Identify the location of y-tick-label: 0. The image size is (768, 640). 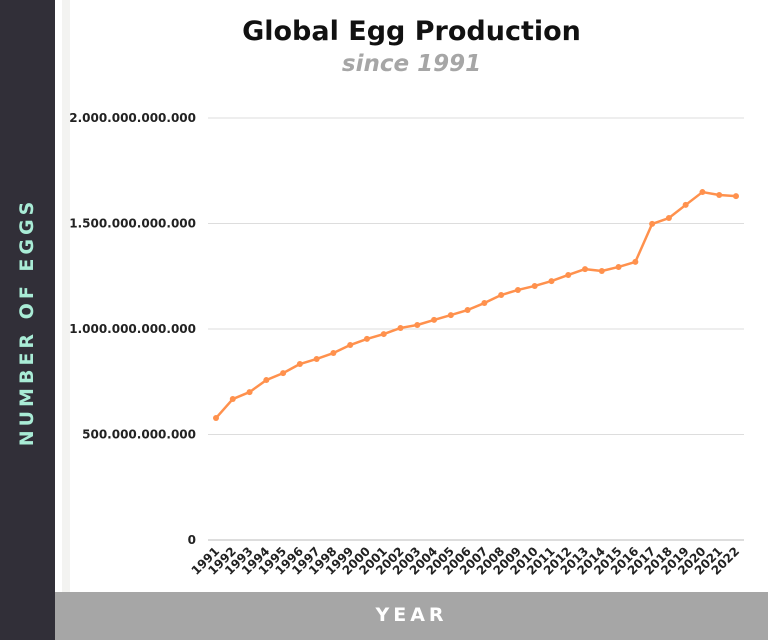
(192, 540).